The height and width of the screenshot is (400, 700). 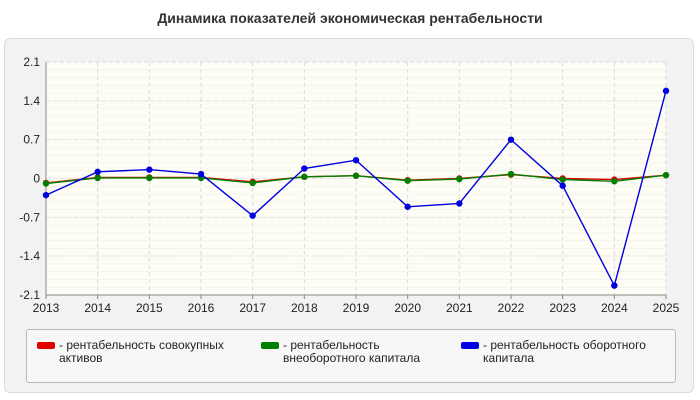 What do you see at coordinates (46, 308) in the screenshot?
I see `x-tick-label: 2013` at bounding box center [46, 308].